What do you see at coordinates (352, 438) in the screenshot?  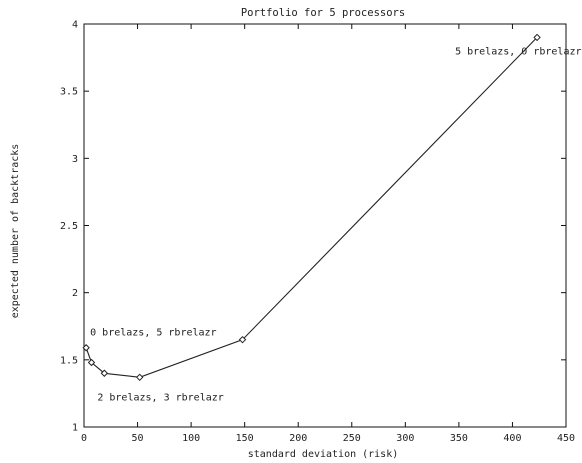 I see `x-tick-label: 250` at bounding box center [352, 438].